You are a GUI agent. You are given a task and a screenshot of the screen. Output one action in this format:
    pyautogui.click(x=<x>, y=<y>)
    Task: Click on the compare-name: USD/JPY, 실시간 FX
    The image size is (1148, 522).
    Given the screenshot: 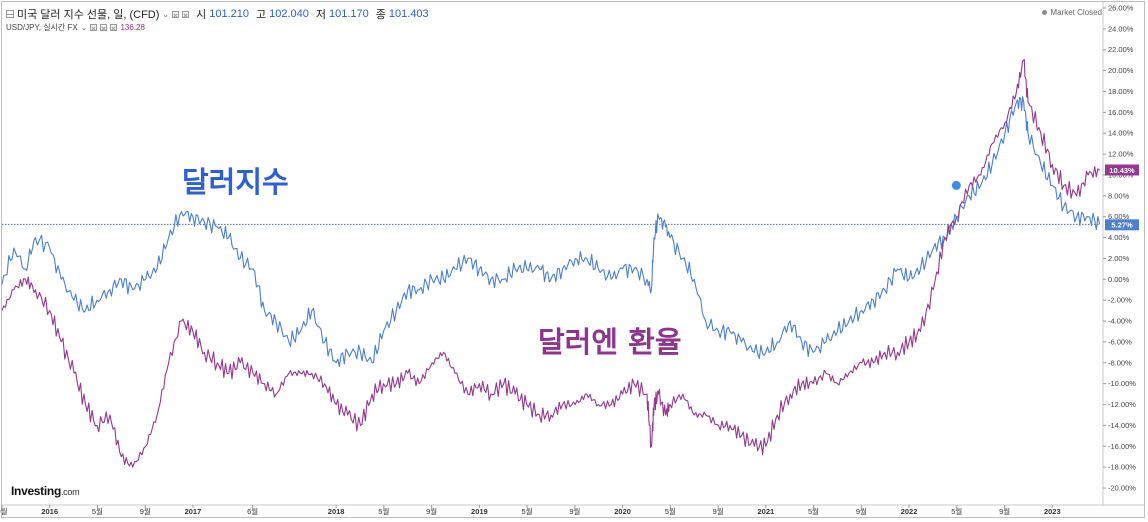 What is the action you would take?
    pyautogui.click(x=42, y=27)
    